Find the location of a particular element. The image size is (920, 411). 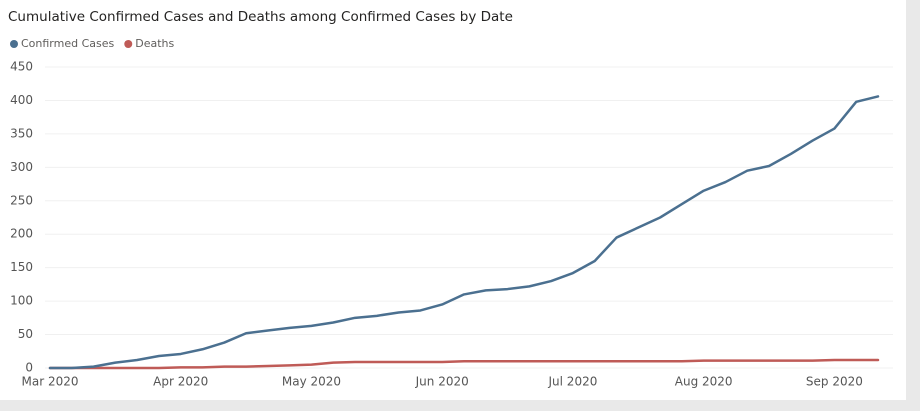

y-tick-label: 150 is located at coordinates (21, 267).